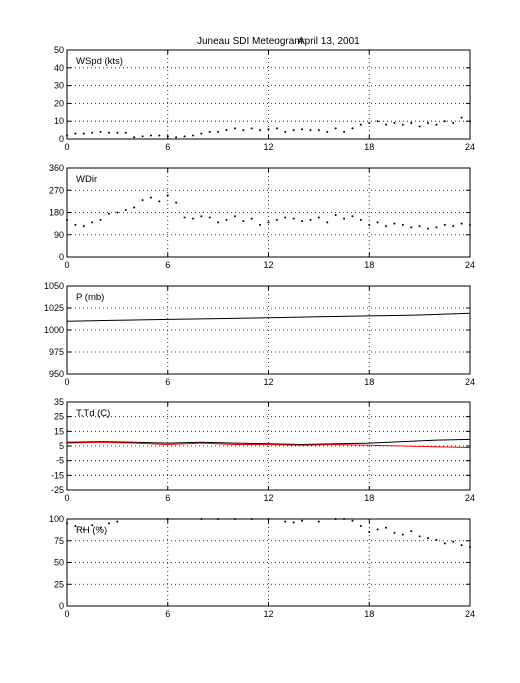 The width and height of the screenshot is (520, 683). What do you see at coordinates (93, 413) in the screenshot?
I see `panel-label: T,Td (C)` at bounding box center [93, 413].